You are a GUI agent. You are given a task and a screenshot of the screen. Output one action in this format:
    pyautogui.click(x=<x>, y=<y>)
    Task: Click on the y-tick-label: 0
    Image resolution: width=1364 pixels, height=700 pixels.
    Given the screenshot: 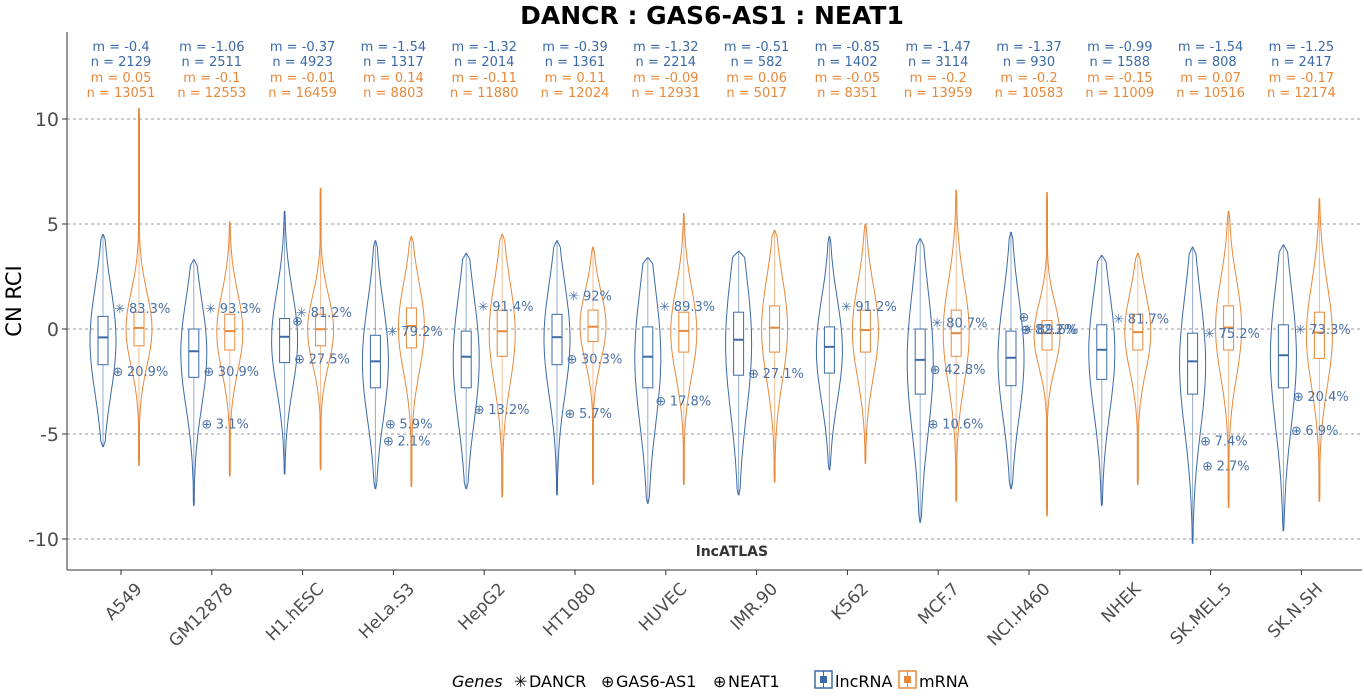 What is the action you would take?
    pyautogui.click(x=53, y=330)
    